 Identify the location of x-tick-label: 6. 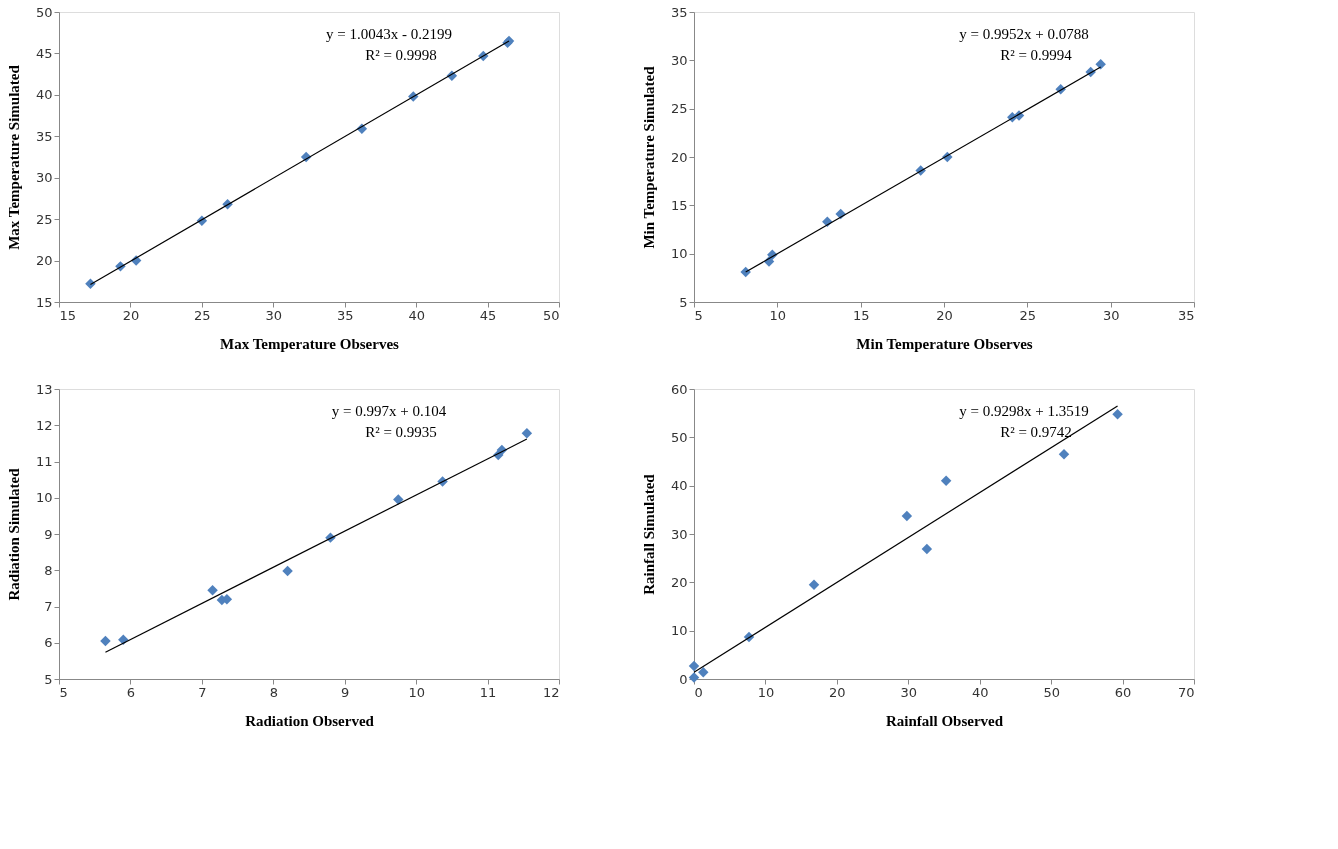
(131, 692).